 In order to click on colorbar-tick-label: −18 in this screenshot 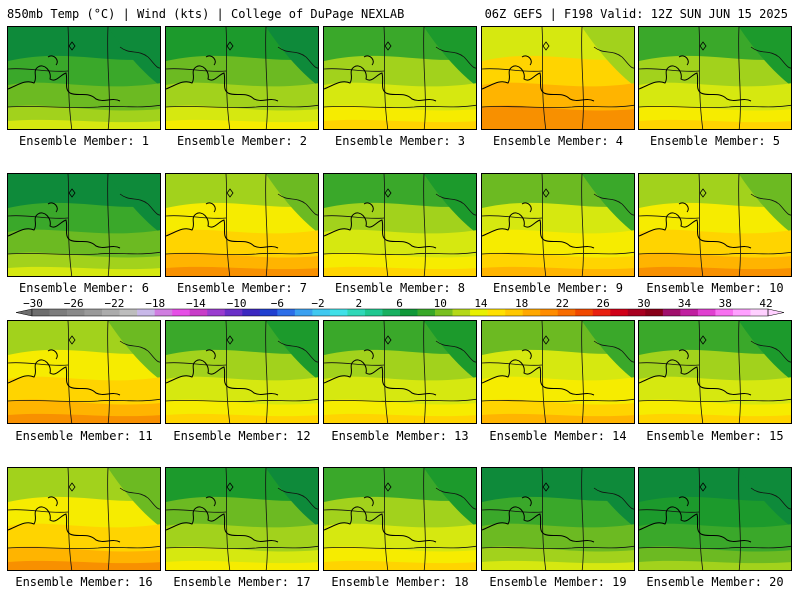, I will do `click(155, 304)`.